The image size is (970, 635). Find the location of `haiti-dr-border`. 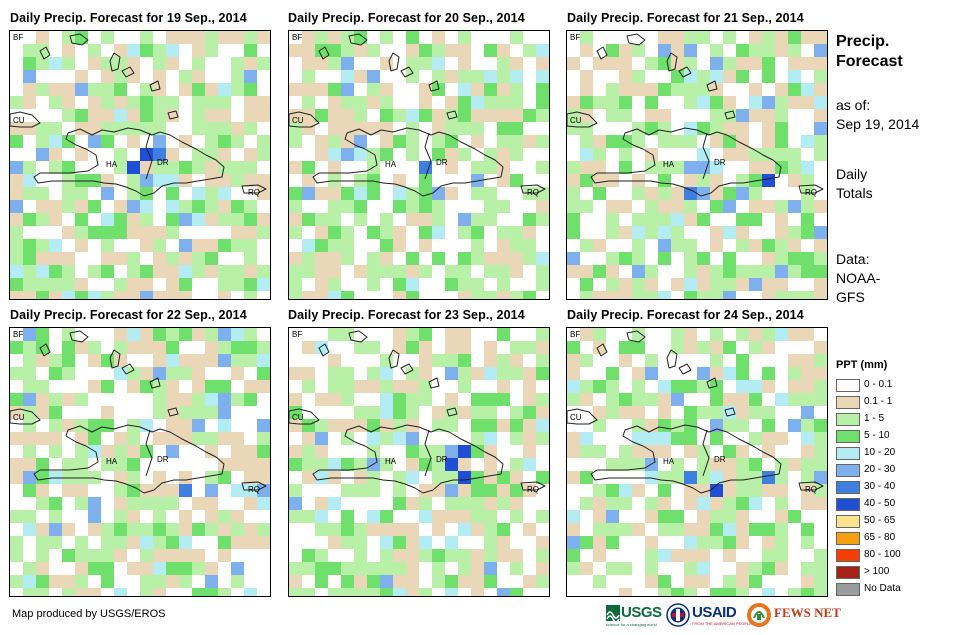

haiti-dr-border is located at coordinates (149, 156).